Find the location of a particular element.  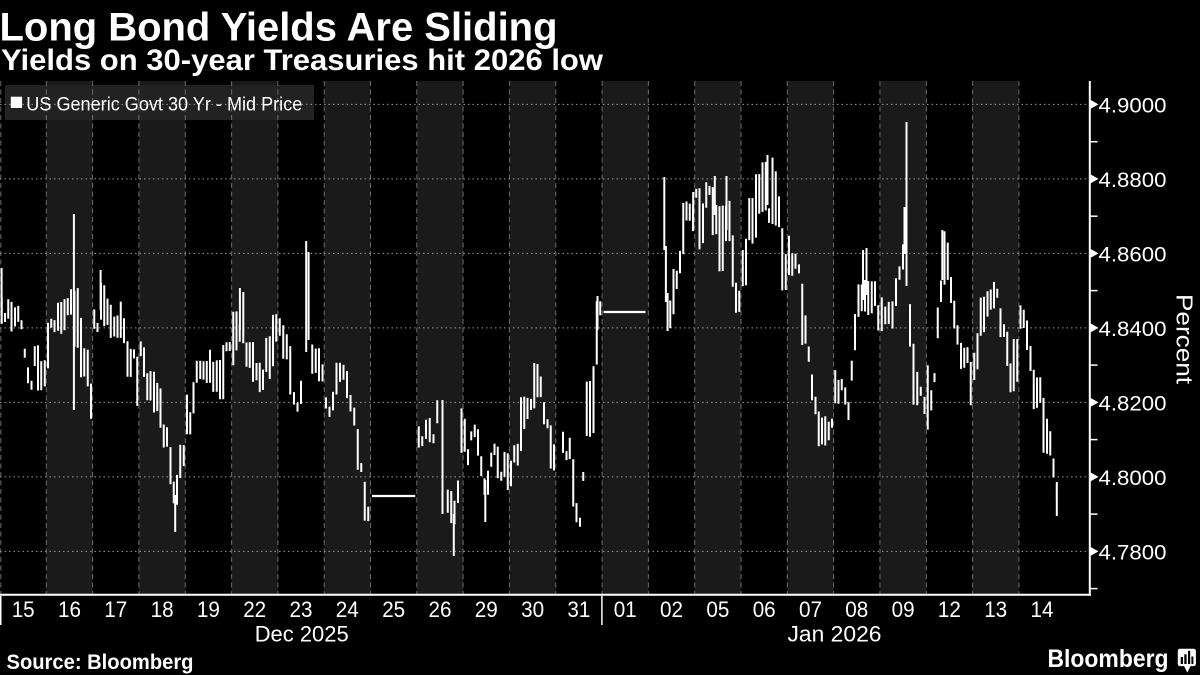

svg-text: 19 is located at coordinates (208, 609).